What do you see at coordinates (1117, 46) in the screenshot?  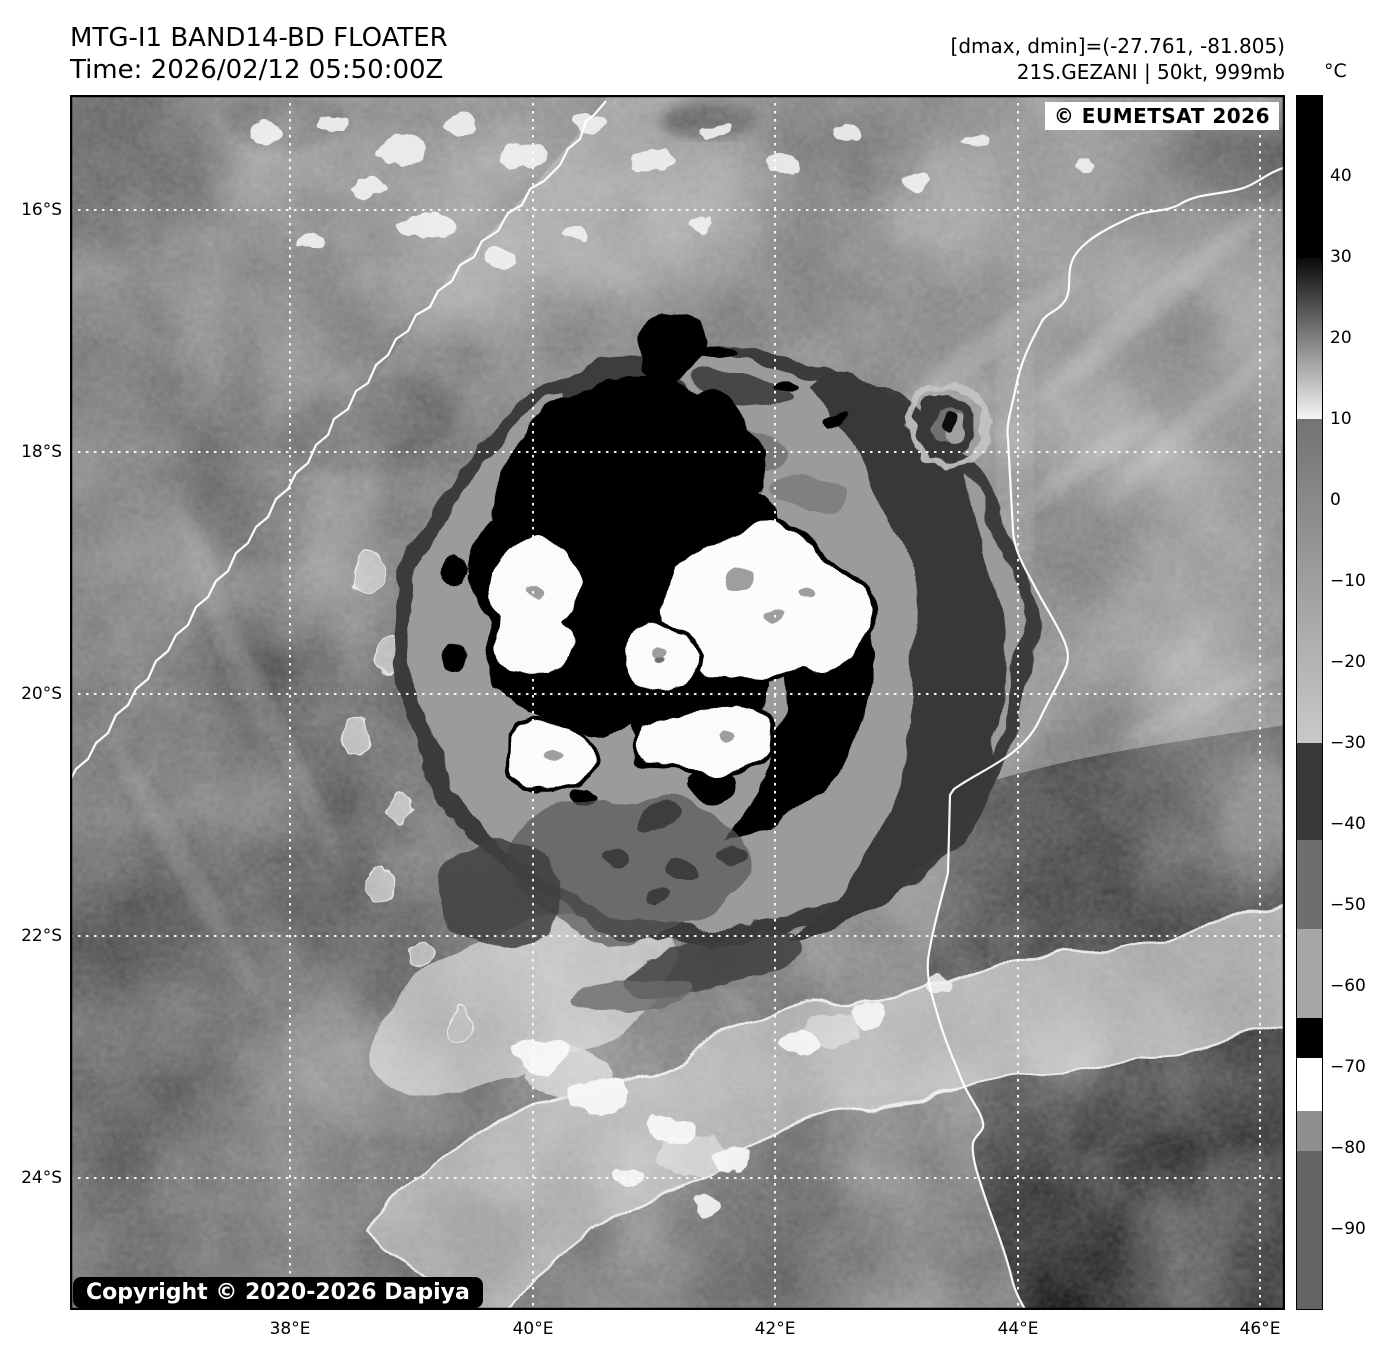 I see `range-info: [dmax, dmin]=(-27.761, -81.805)` at bounding box center [1117, 46].